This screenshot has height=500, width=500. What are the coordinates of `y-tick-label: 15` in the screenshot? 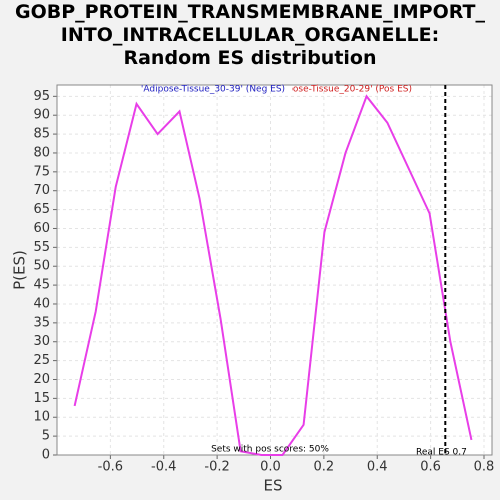 It's located at (41, 398).